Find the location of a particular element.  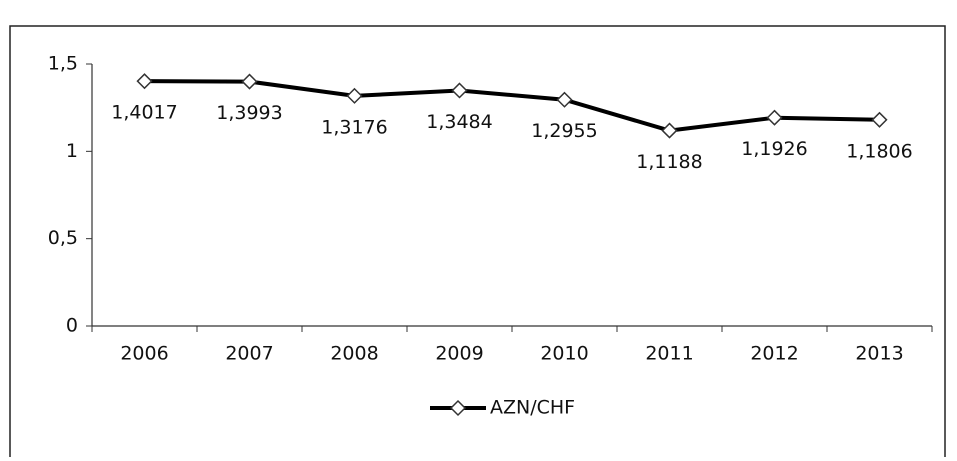

data-label: 1,3993 is located at coordinates (249, 113).